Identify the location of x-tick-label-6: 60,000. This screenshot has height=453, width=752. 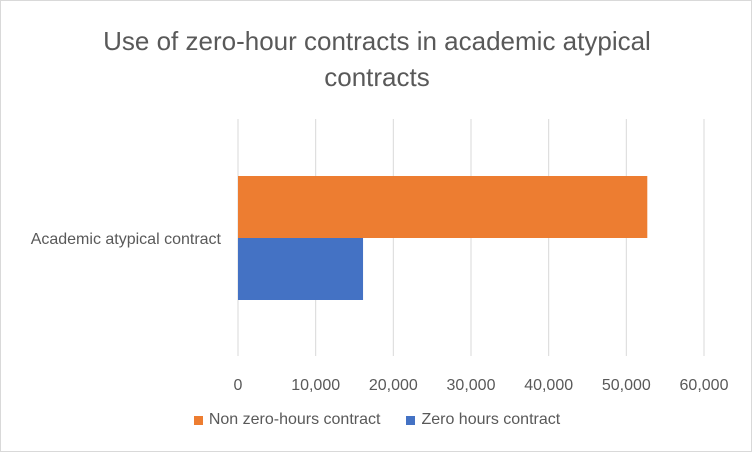
(704, 385).